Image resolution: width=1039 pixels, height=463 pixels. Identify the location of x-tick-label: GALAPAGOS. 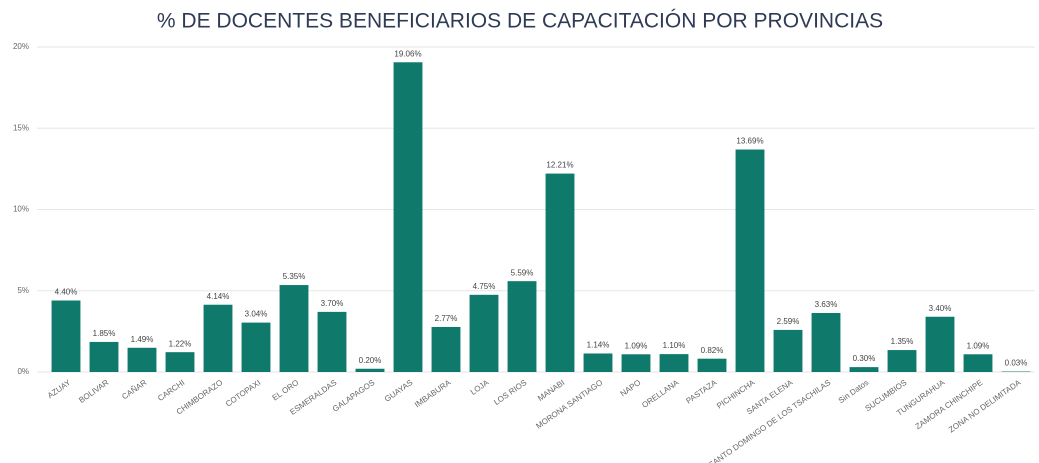
(353, 396).